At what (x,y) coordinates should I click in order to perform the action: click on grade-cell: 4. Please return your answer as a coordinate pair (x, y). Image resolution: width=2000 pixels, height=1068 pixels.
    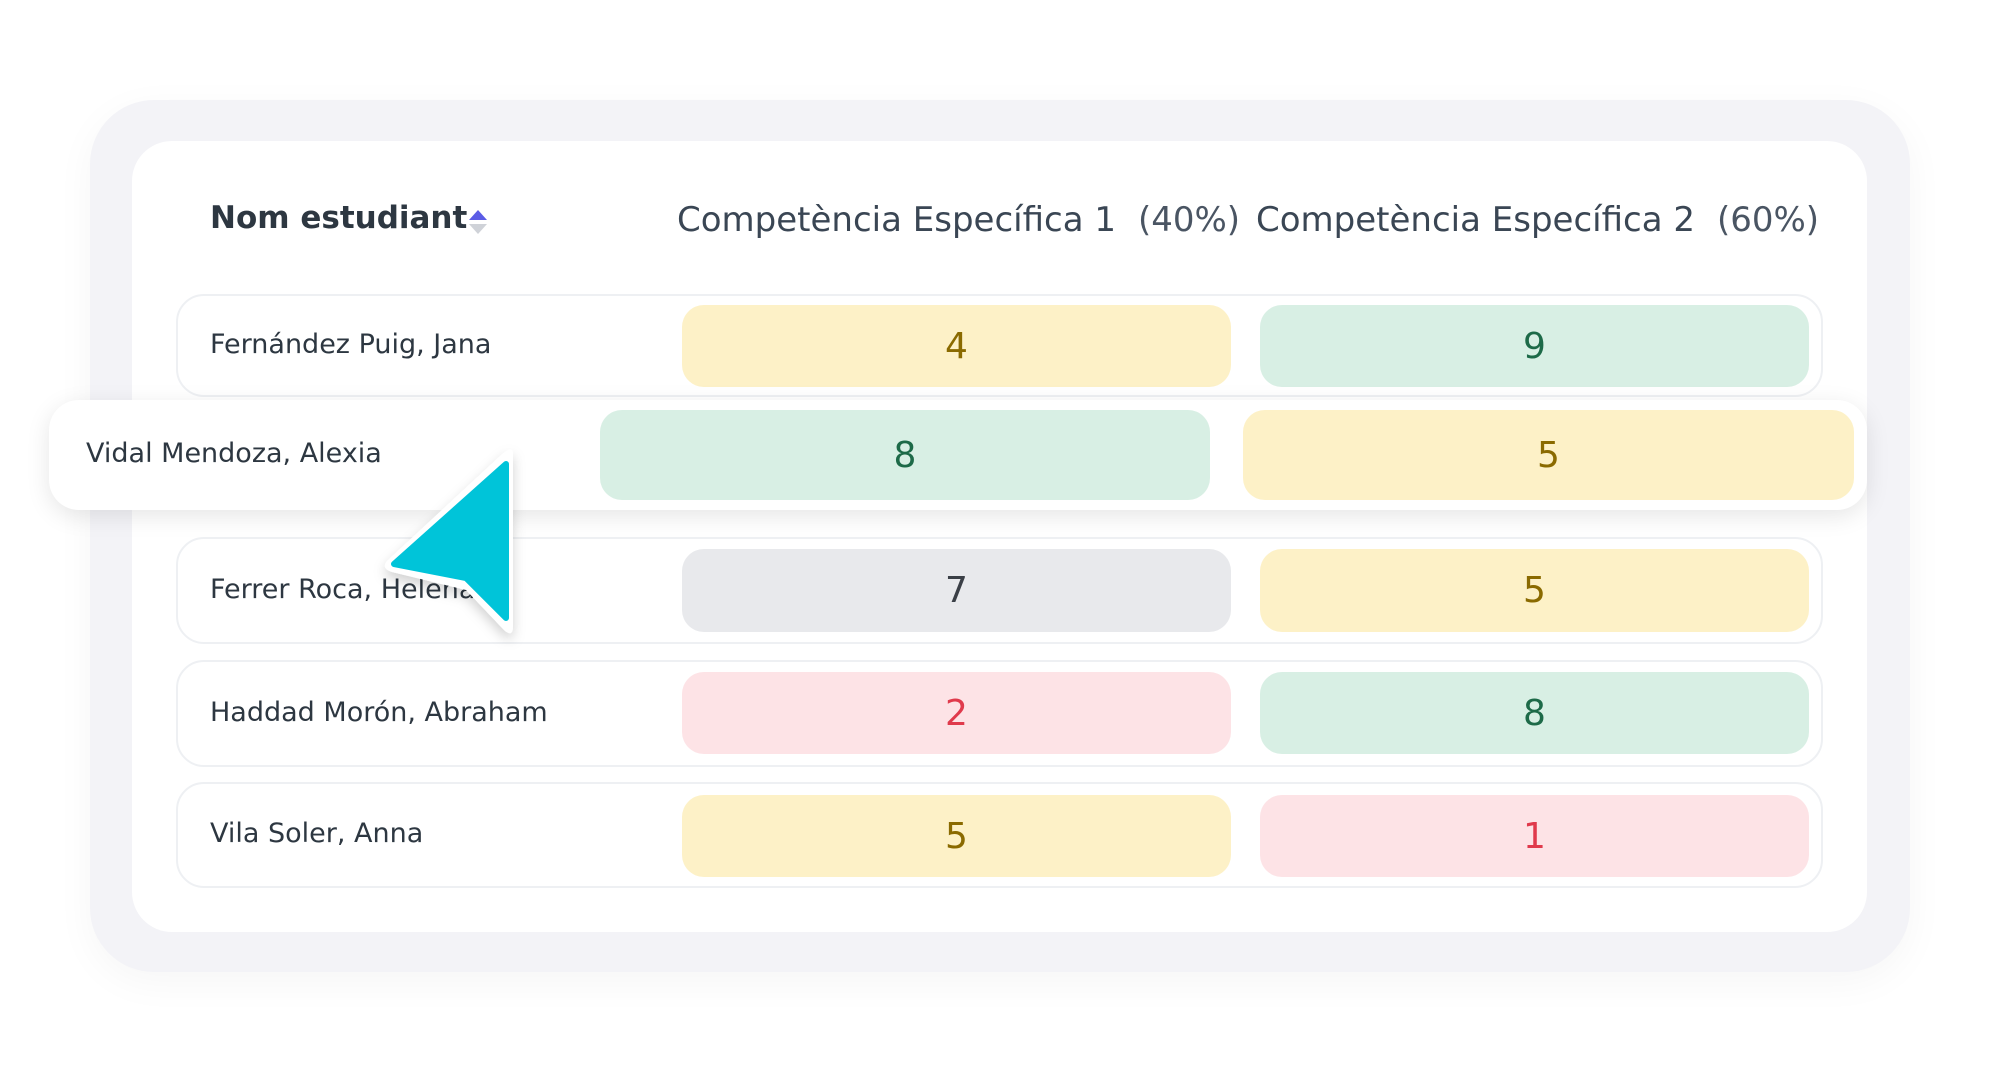
    Looking at the image, I should click on (956, 346).